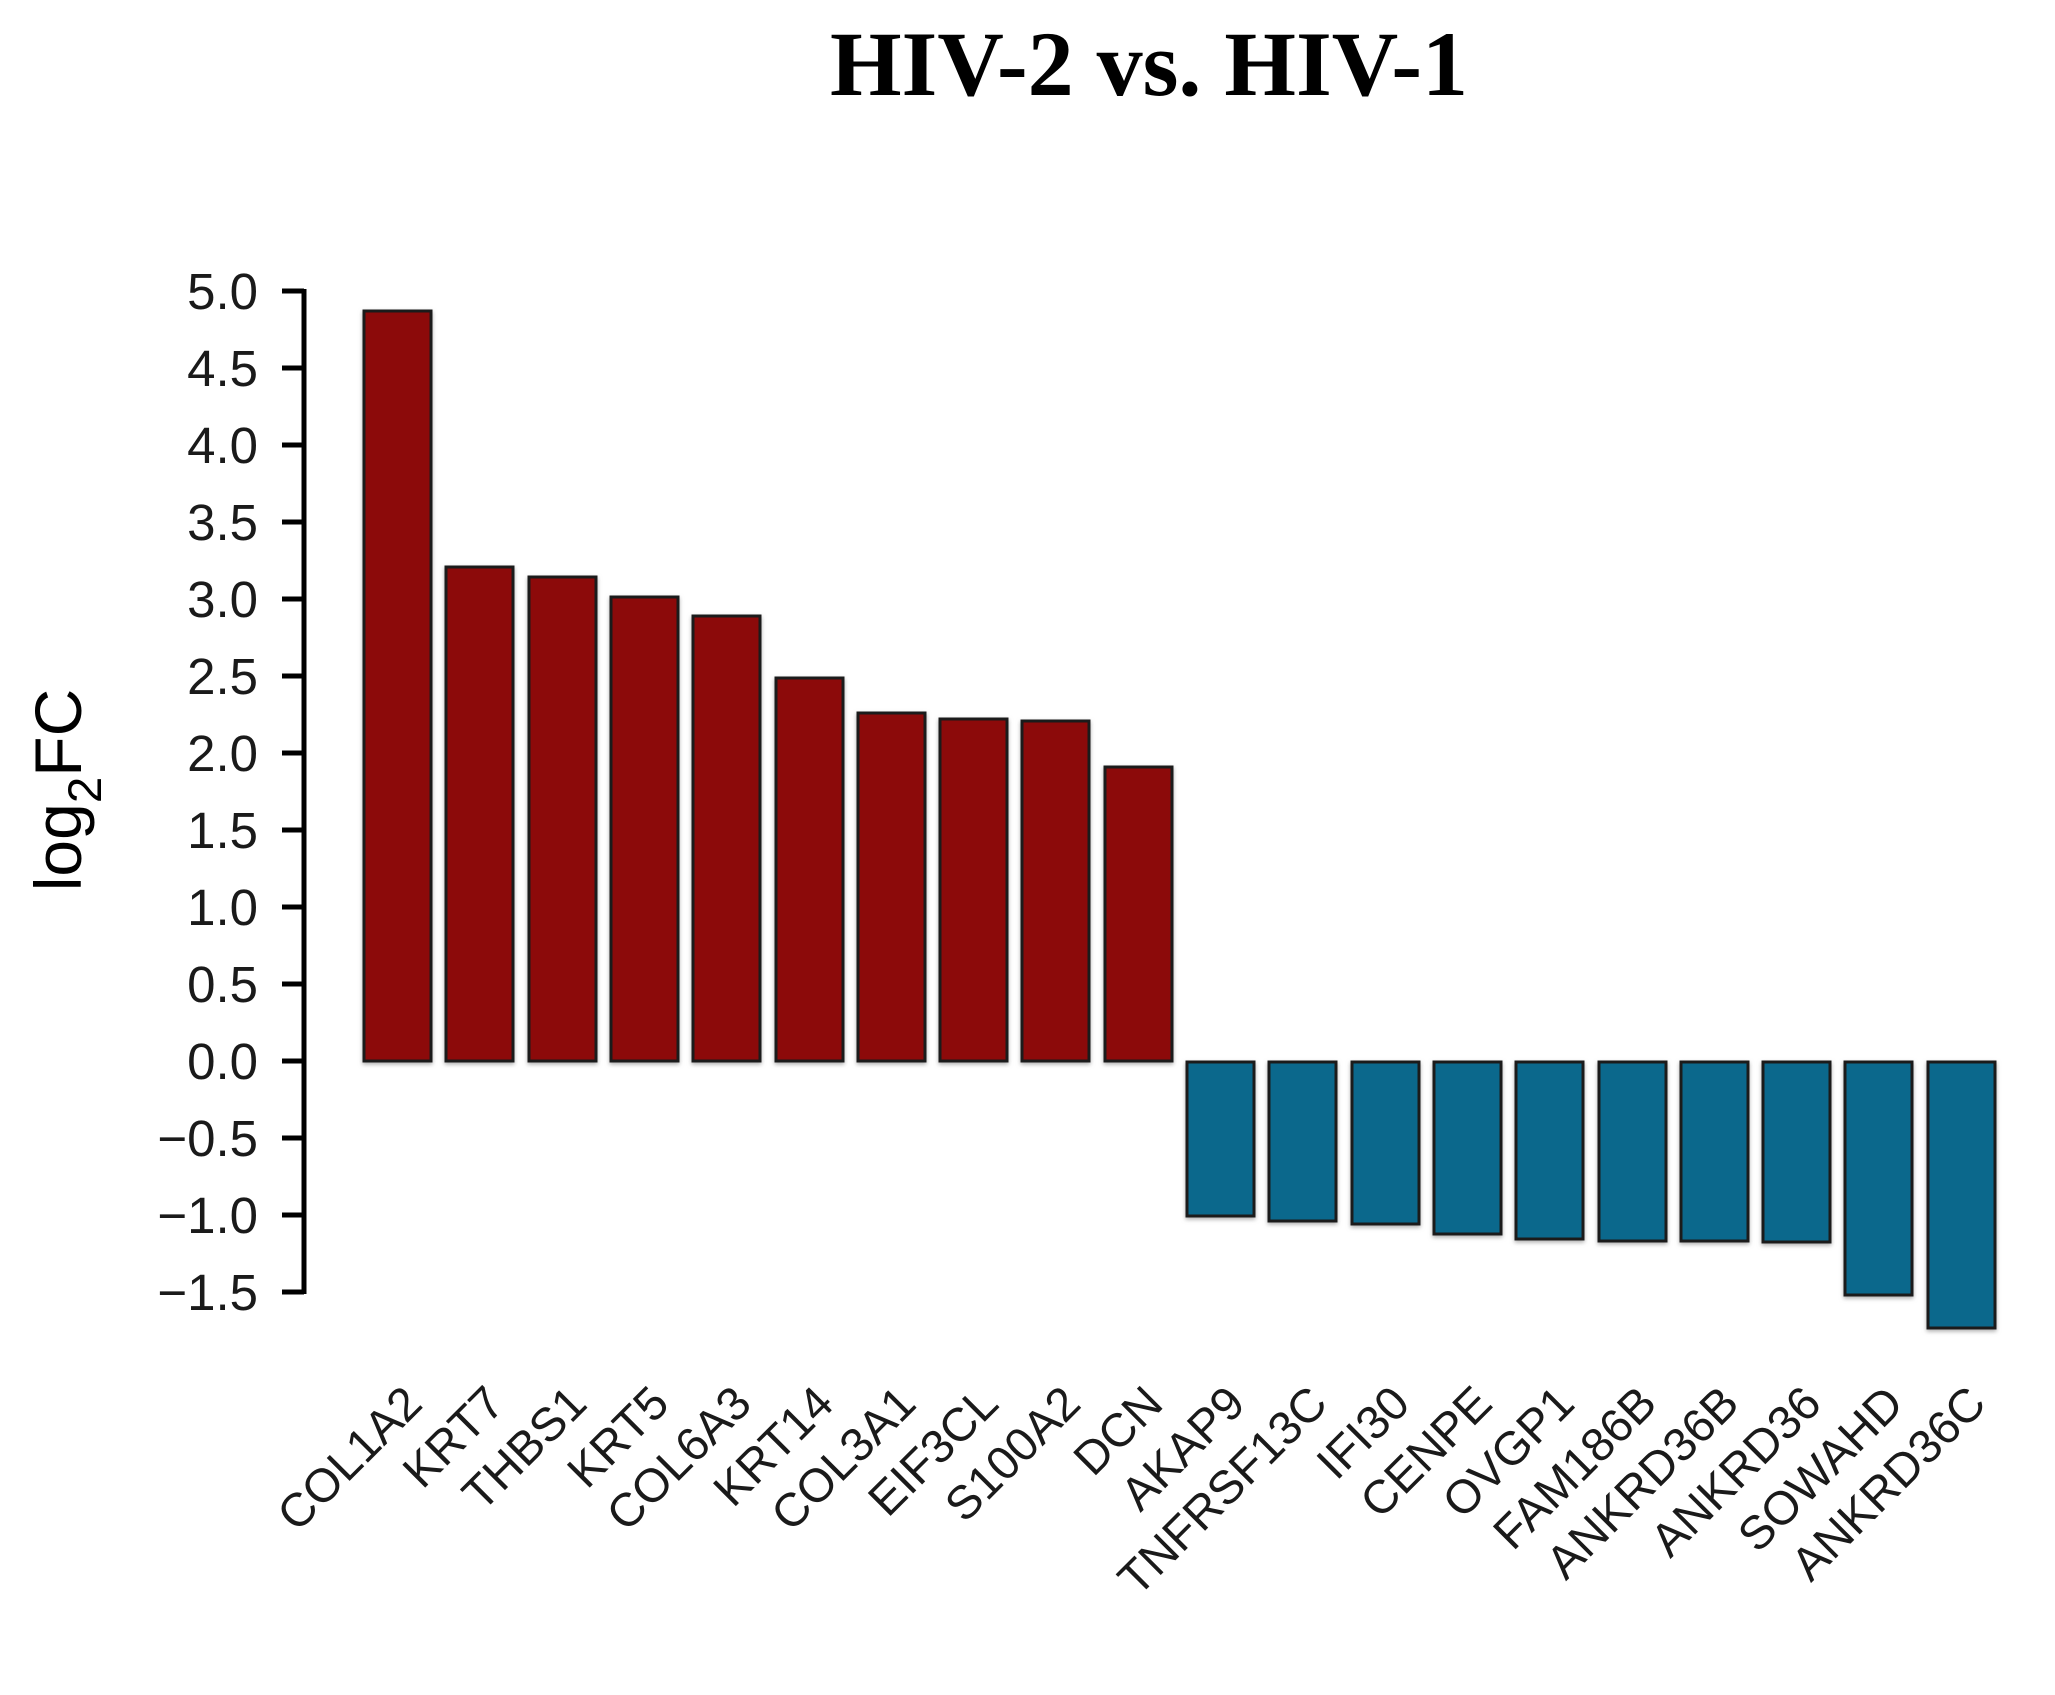 This screenshot has height=1695, width=2055. Describe the element at coordinates (1632, 1151) in the screenshot. I see `bar-FAM186B` at that location.